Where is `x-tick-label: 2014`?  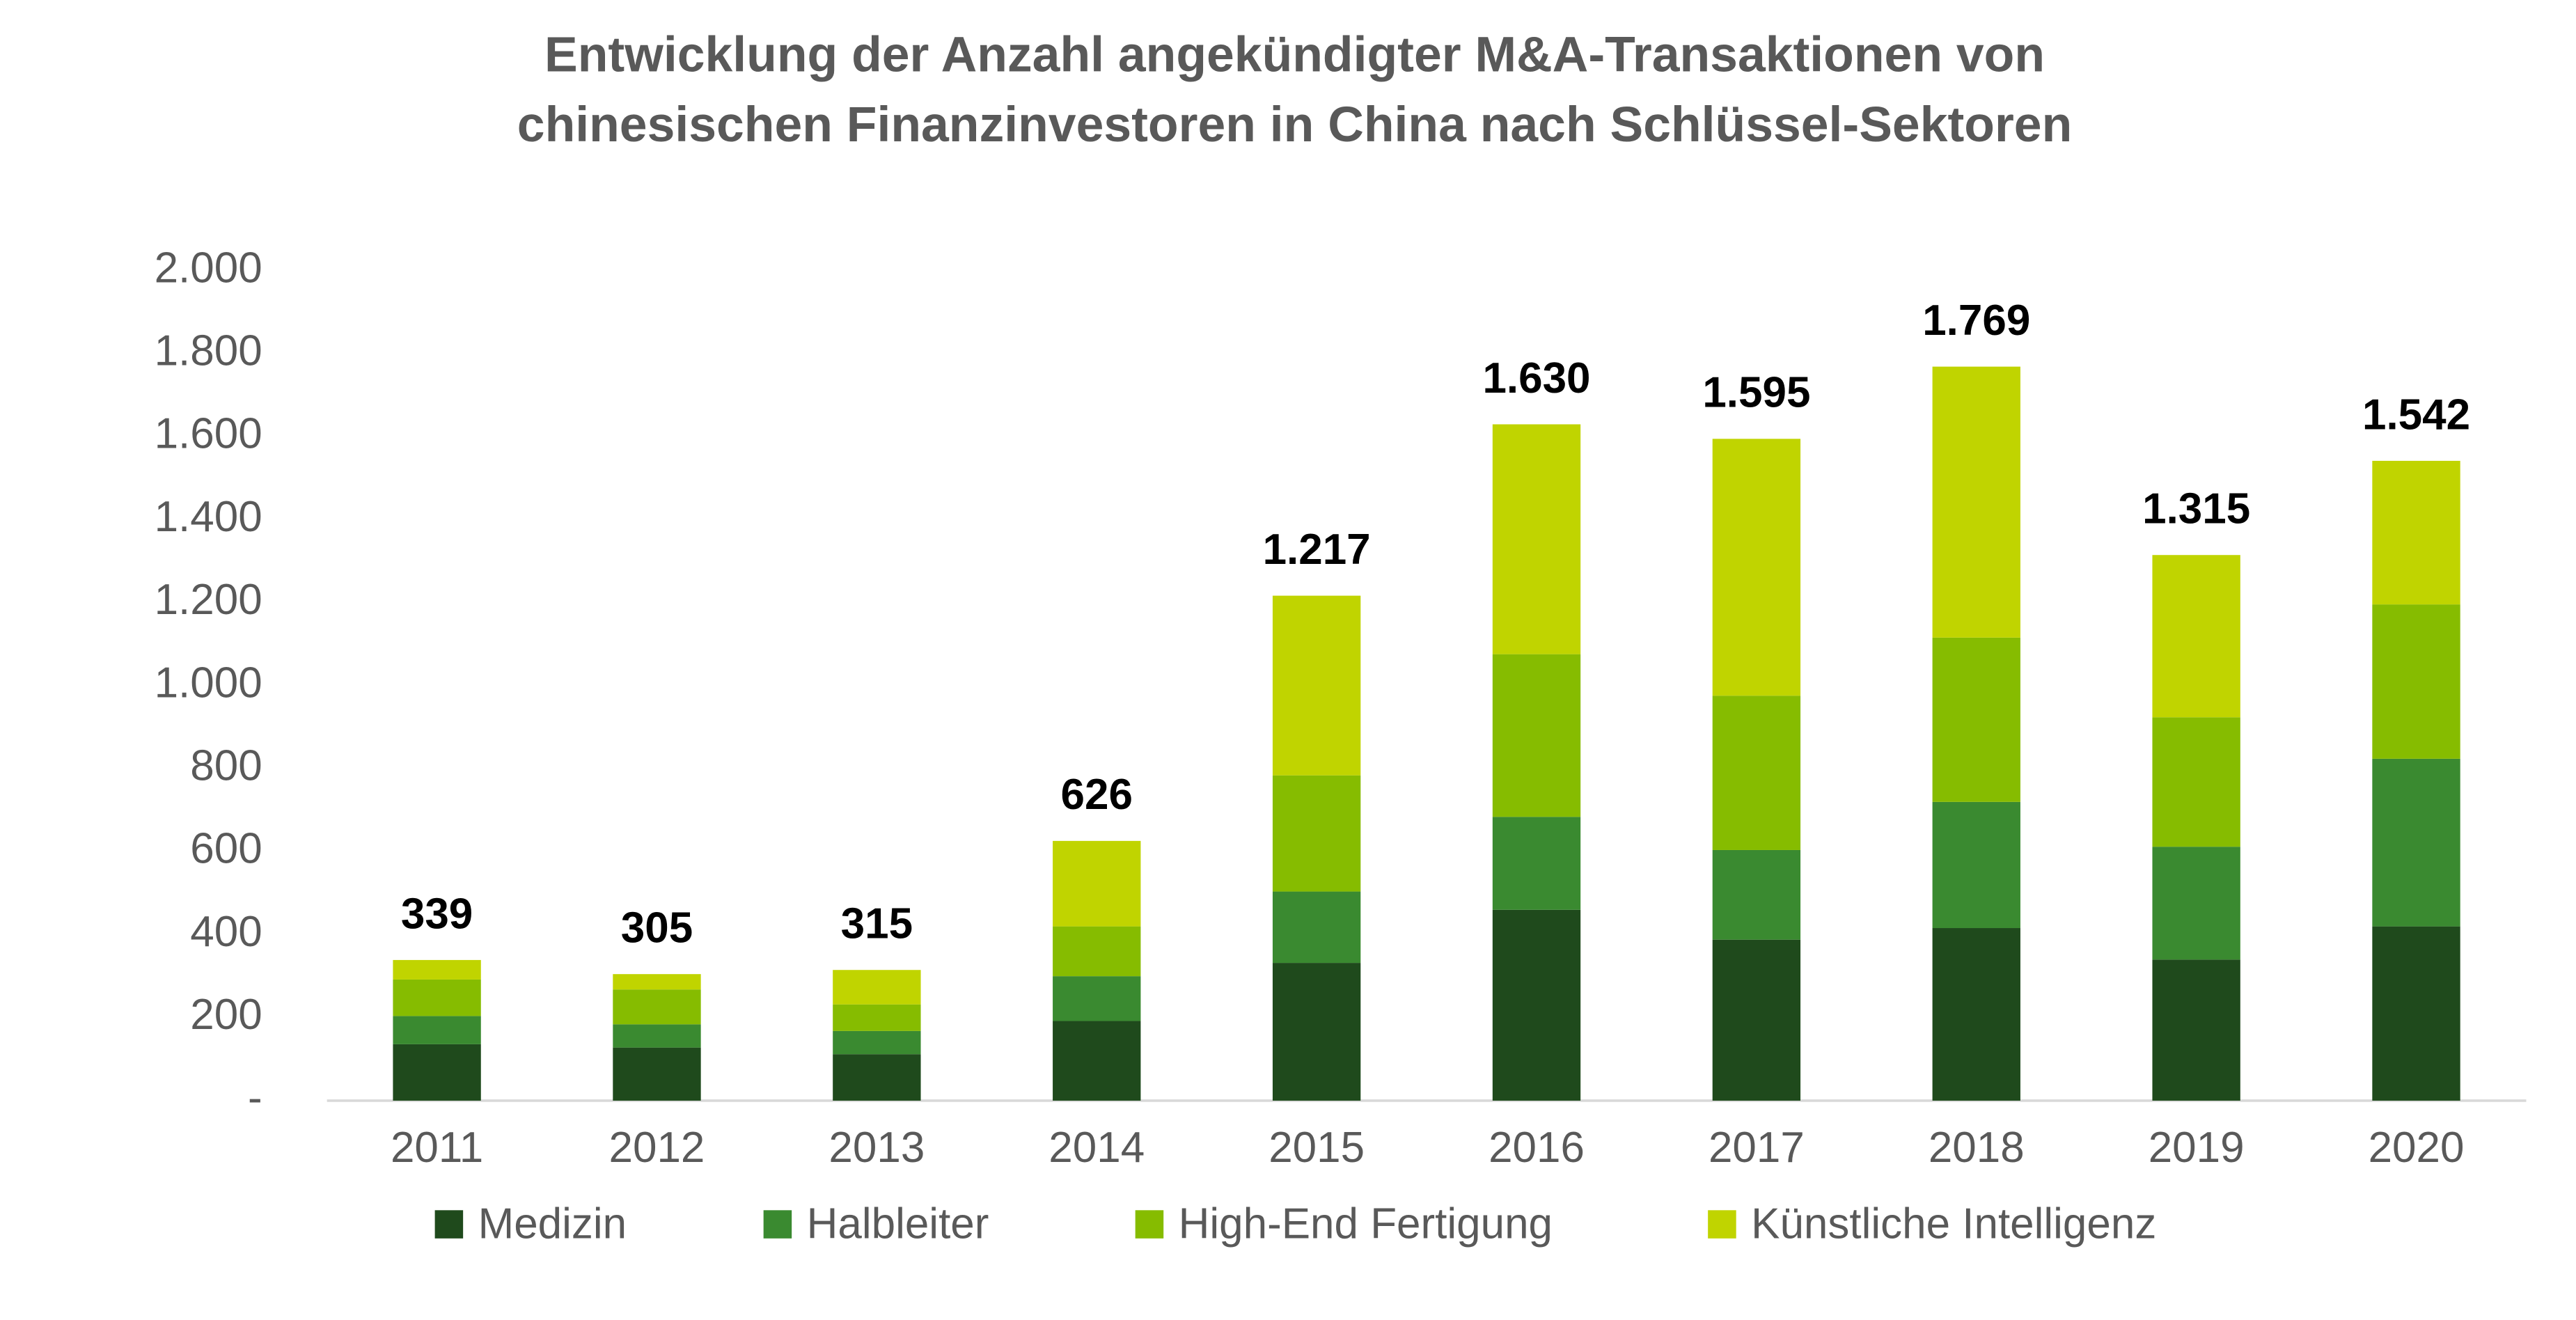
x-tick-label: 2014 is located at coordinates (1097, 1148).